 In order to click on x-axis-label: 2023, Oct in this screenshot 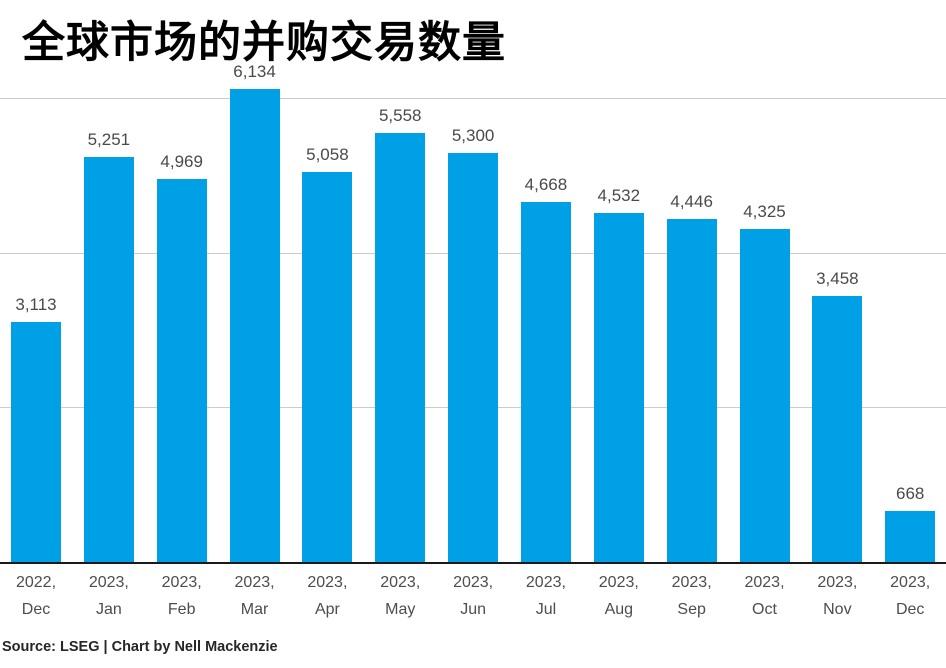, I will do `click(764, 596)`.